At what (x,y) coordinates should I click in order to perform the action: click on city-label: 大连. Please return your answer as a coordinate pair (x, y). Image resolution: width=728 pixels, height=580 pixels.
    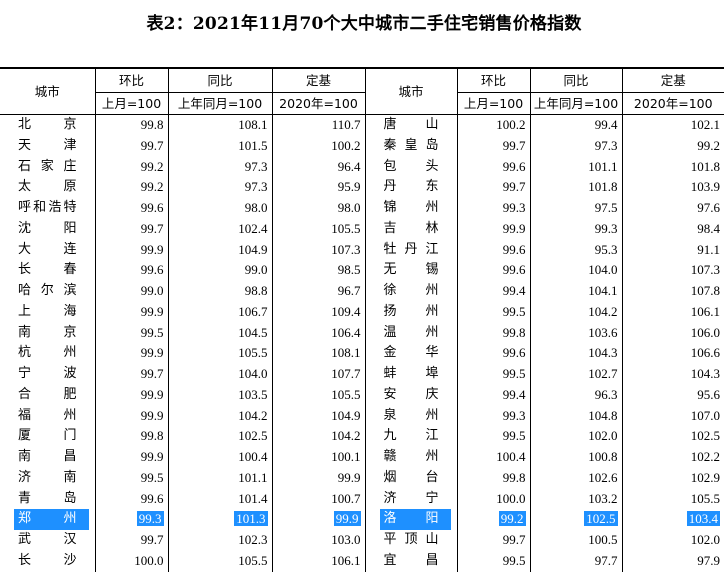
    Looking at the image, I should click on (47, 249).